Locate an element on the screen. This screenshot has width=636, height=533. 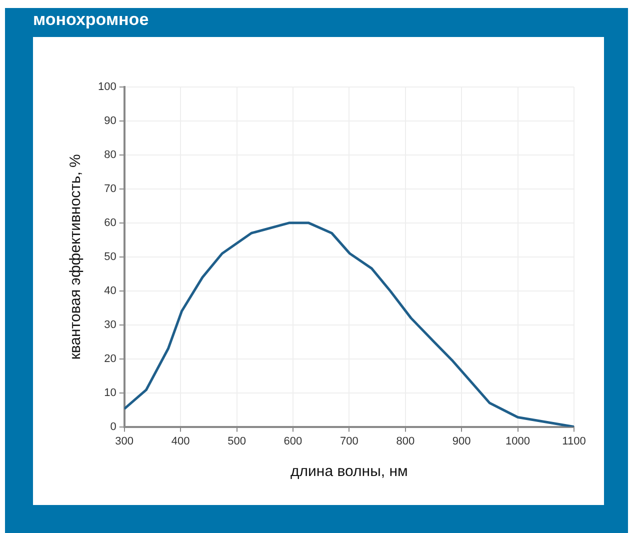
x-tick-label: 1100 is located at coordinates (574, 441).